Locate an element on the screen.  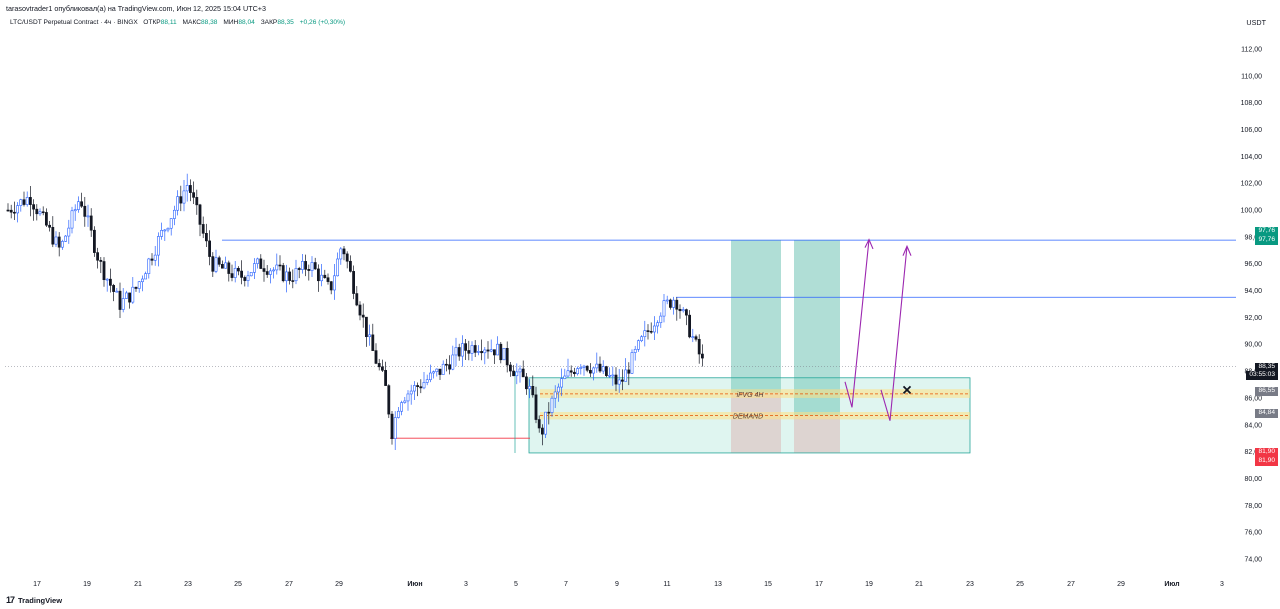
x-tick-label: 27 is located at coordinates (289, 584).